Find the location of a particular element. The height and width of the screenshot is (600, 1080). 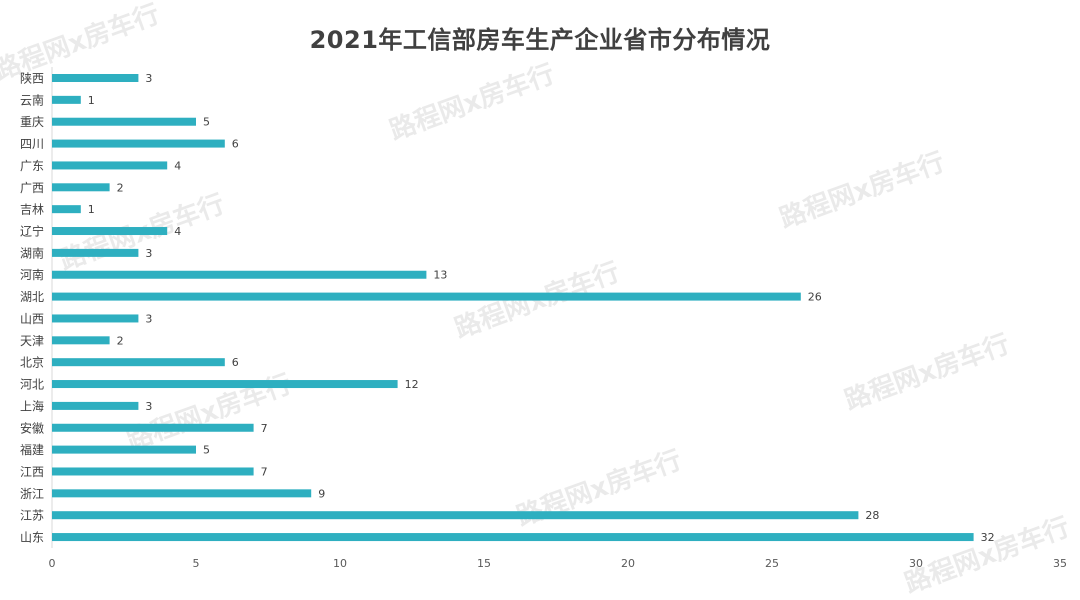

x-tick-label: 0 is located at coordinates (52, 563).